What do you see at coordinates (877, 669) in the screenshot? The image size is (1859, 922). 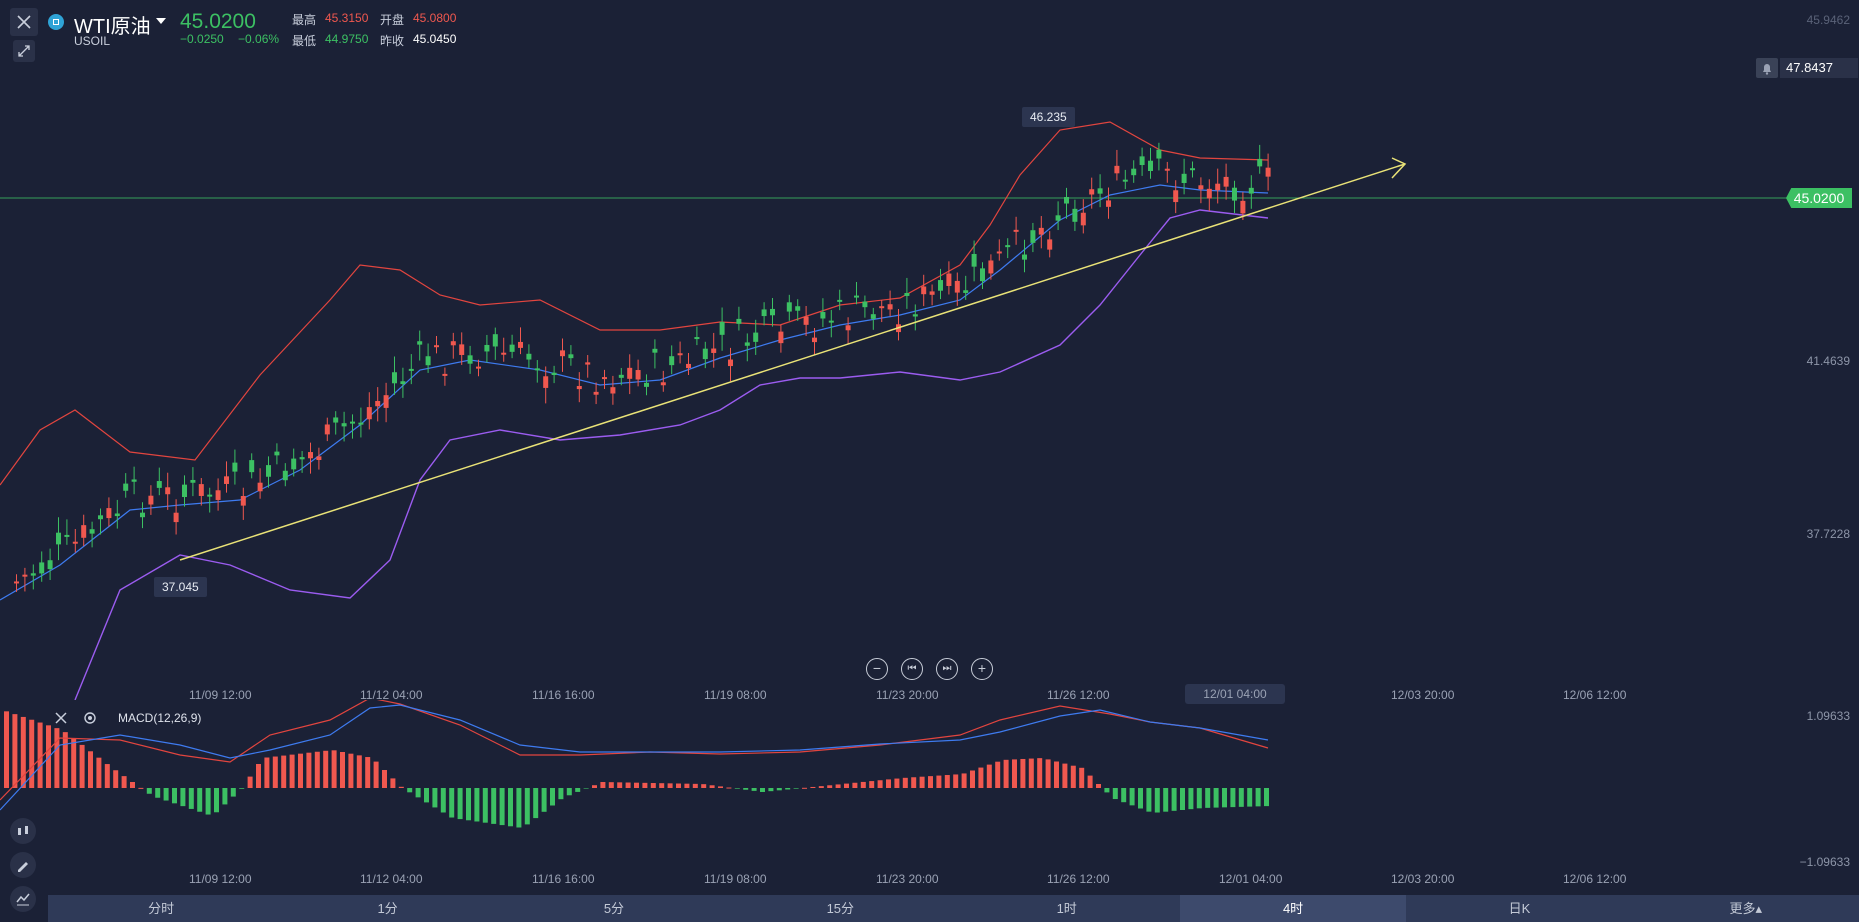 I see `zoom-out-button: −` at bounding box center [877, 669].